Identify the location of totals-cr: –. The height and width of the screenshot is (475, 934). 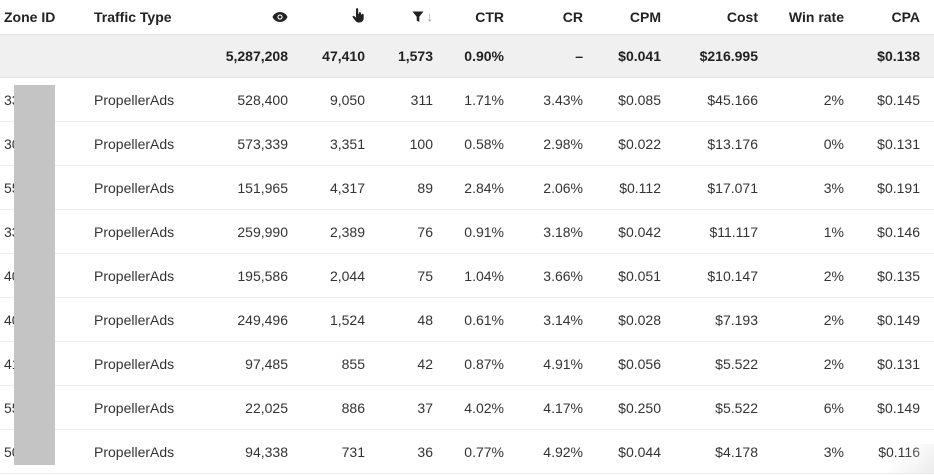
(579, 56).